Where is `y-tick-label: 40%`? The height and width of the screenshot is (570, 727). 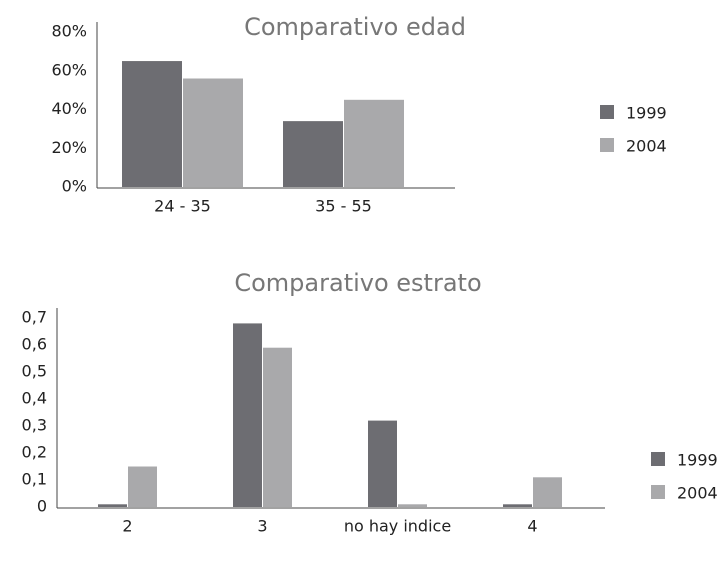
y-tick-label: 40% is located at coordinates (69, 108).